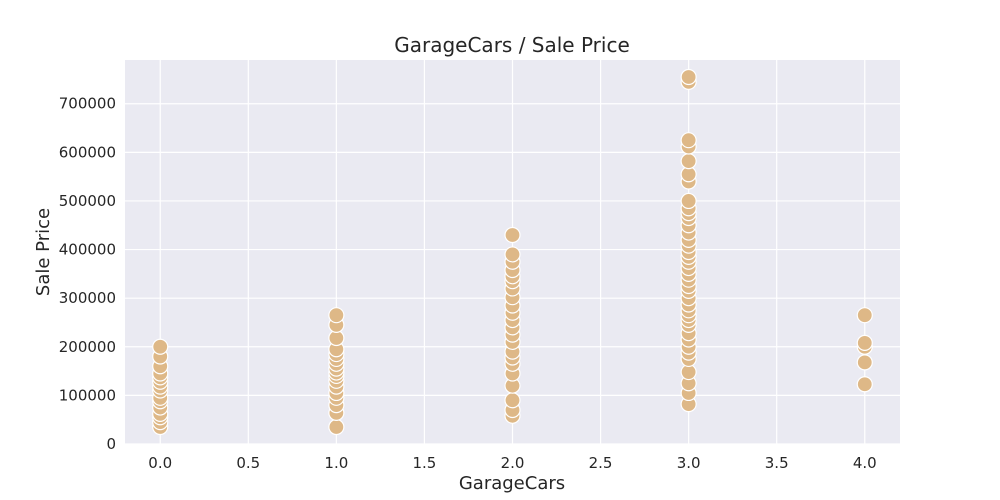 This screenshot has width=1000, height=500. I want to click on x-tick-label: 0.0, so click(160, 463).